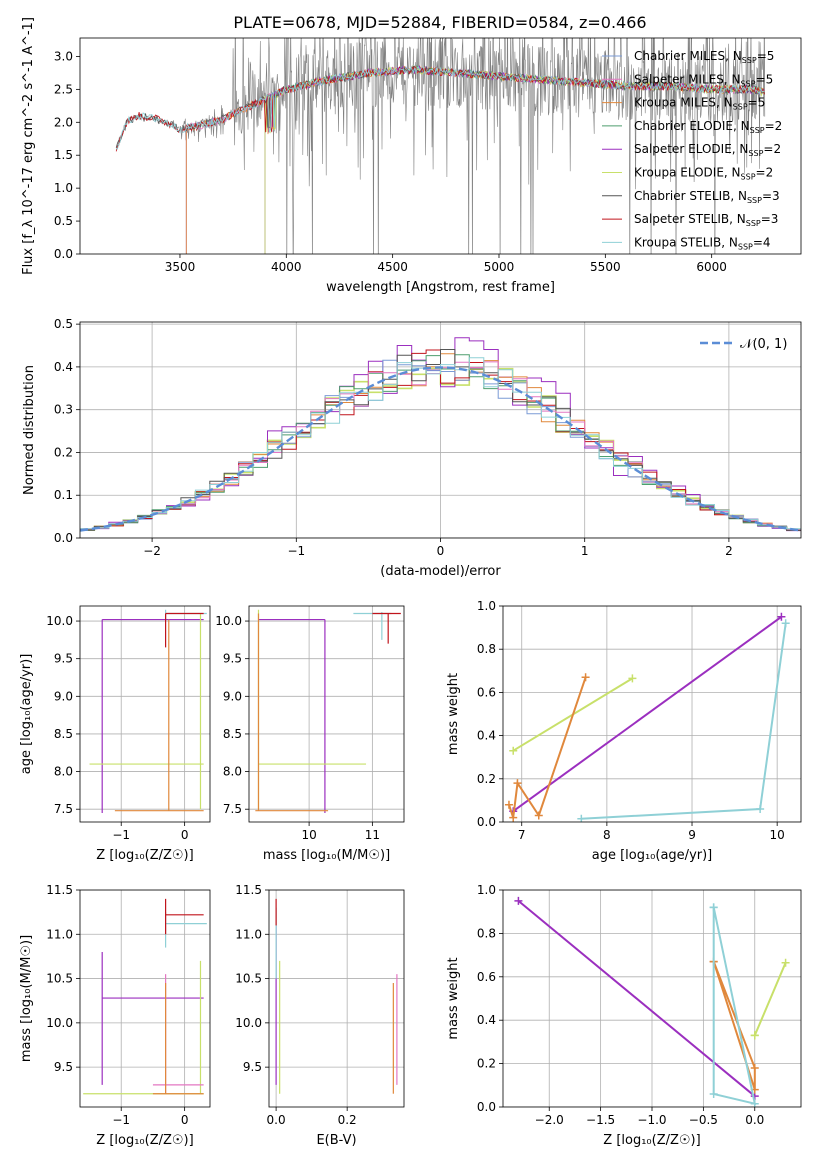 The height and width of the screenshot is (1170, 819). What do you see at coordinates (248, 934) in the screenshot?
I see `y-tick-label: 11.0` at bounding box center [248, 934].